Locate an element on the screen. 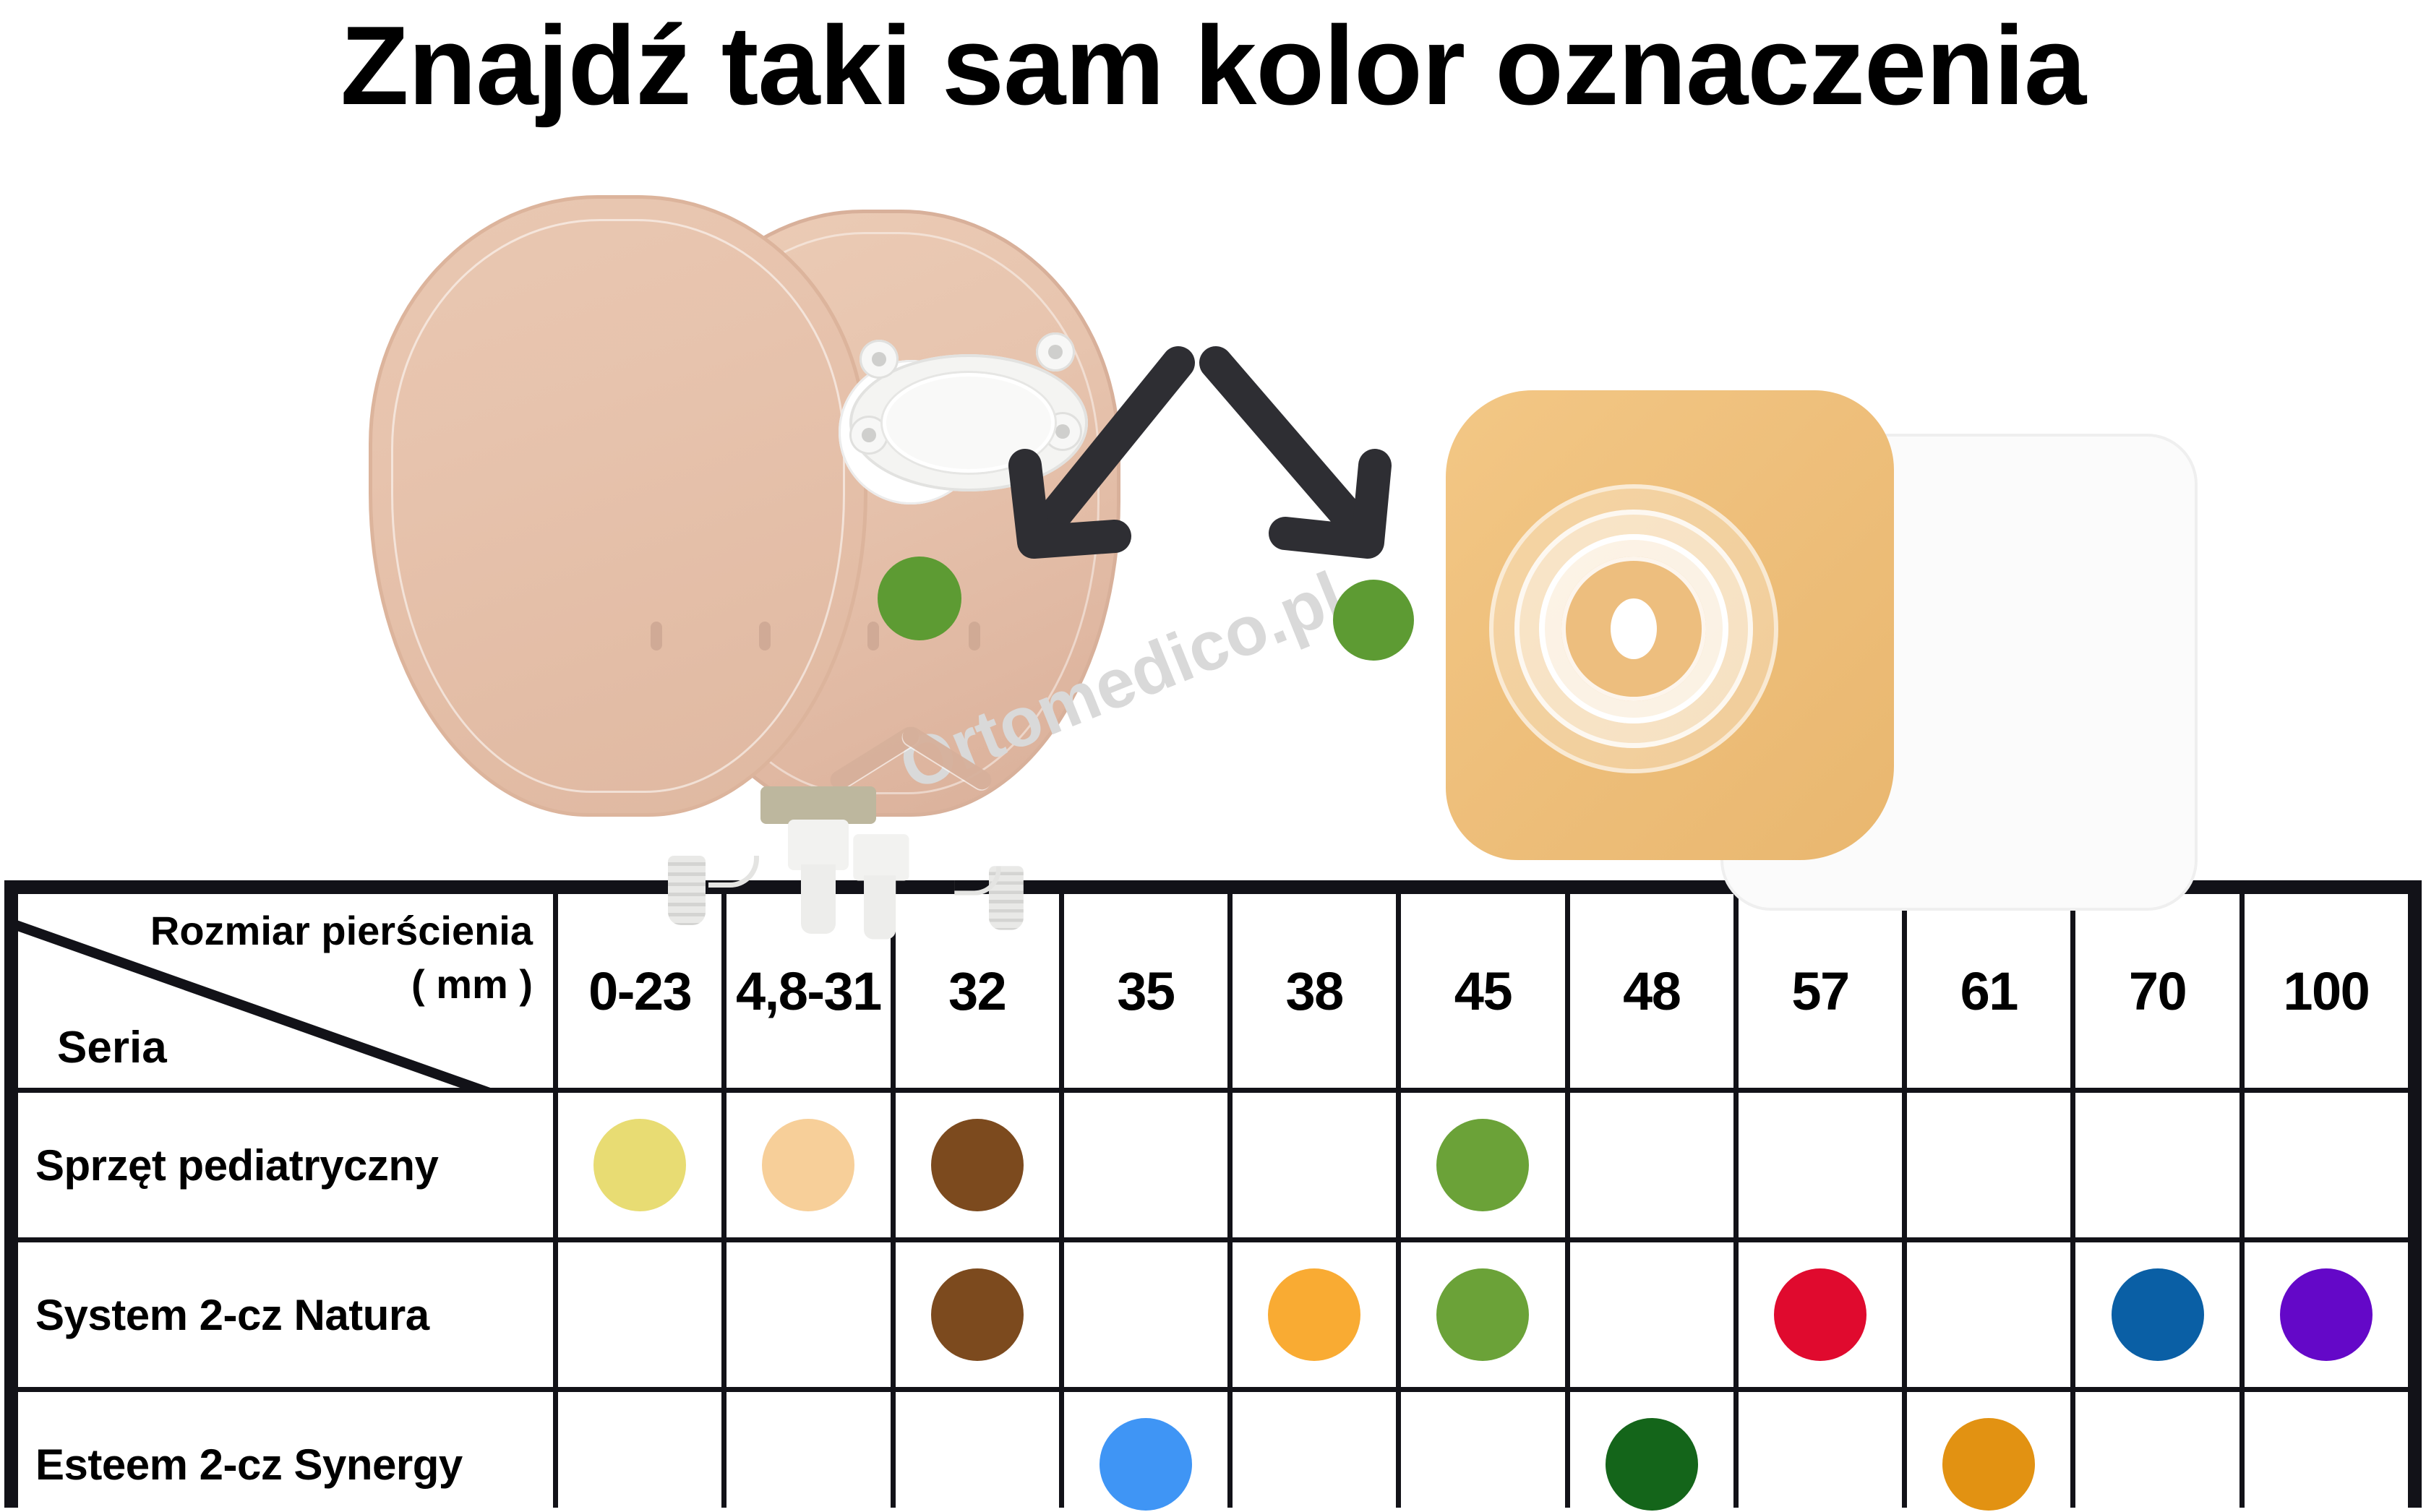 This screenshot has height=1512, width=2426. matrix-cell-r2-c8 is located at coordinates (1989, 1452).